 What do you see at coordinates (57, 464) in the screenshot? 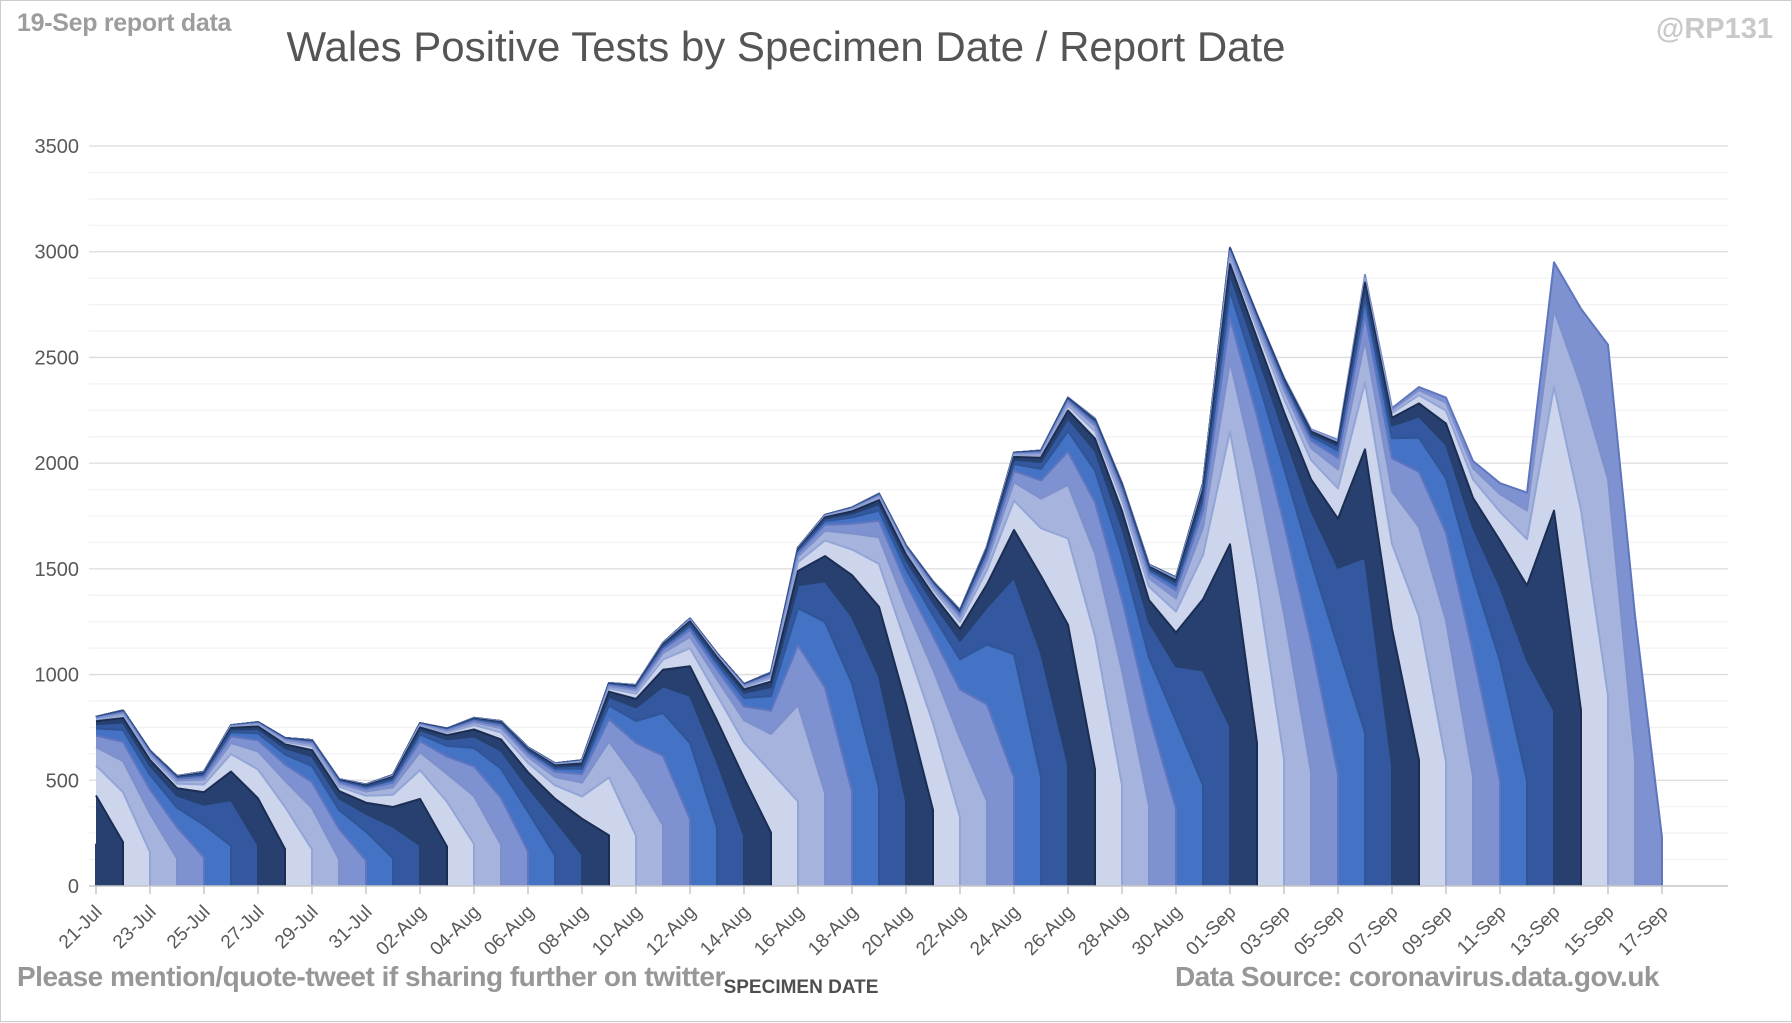
I see `y-tick-label: 2000` at bounding box center [57, 464].